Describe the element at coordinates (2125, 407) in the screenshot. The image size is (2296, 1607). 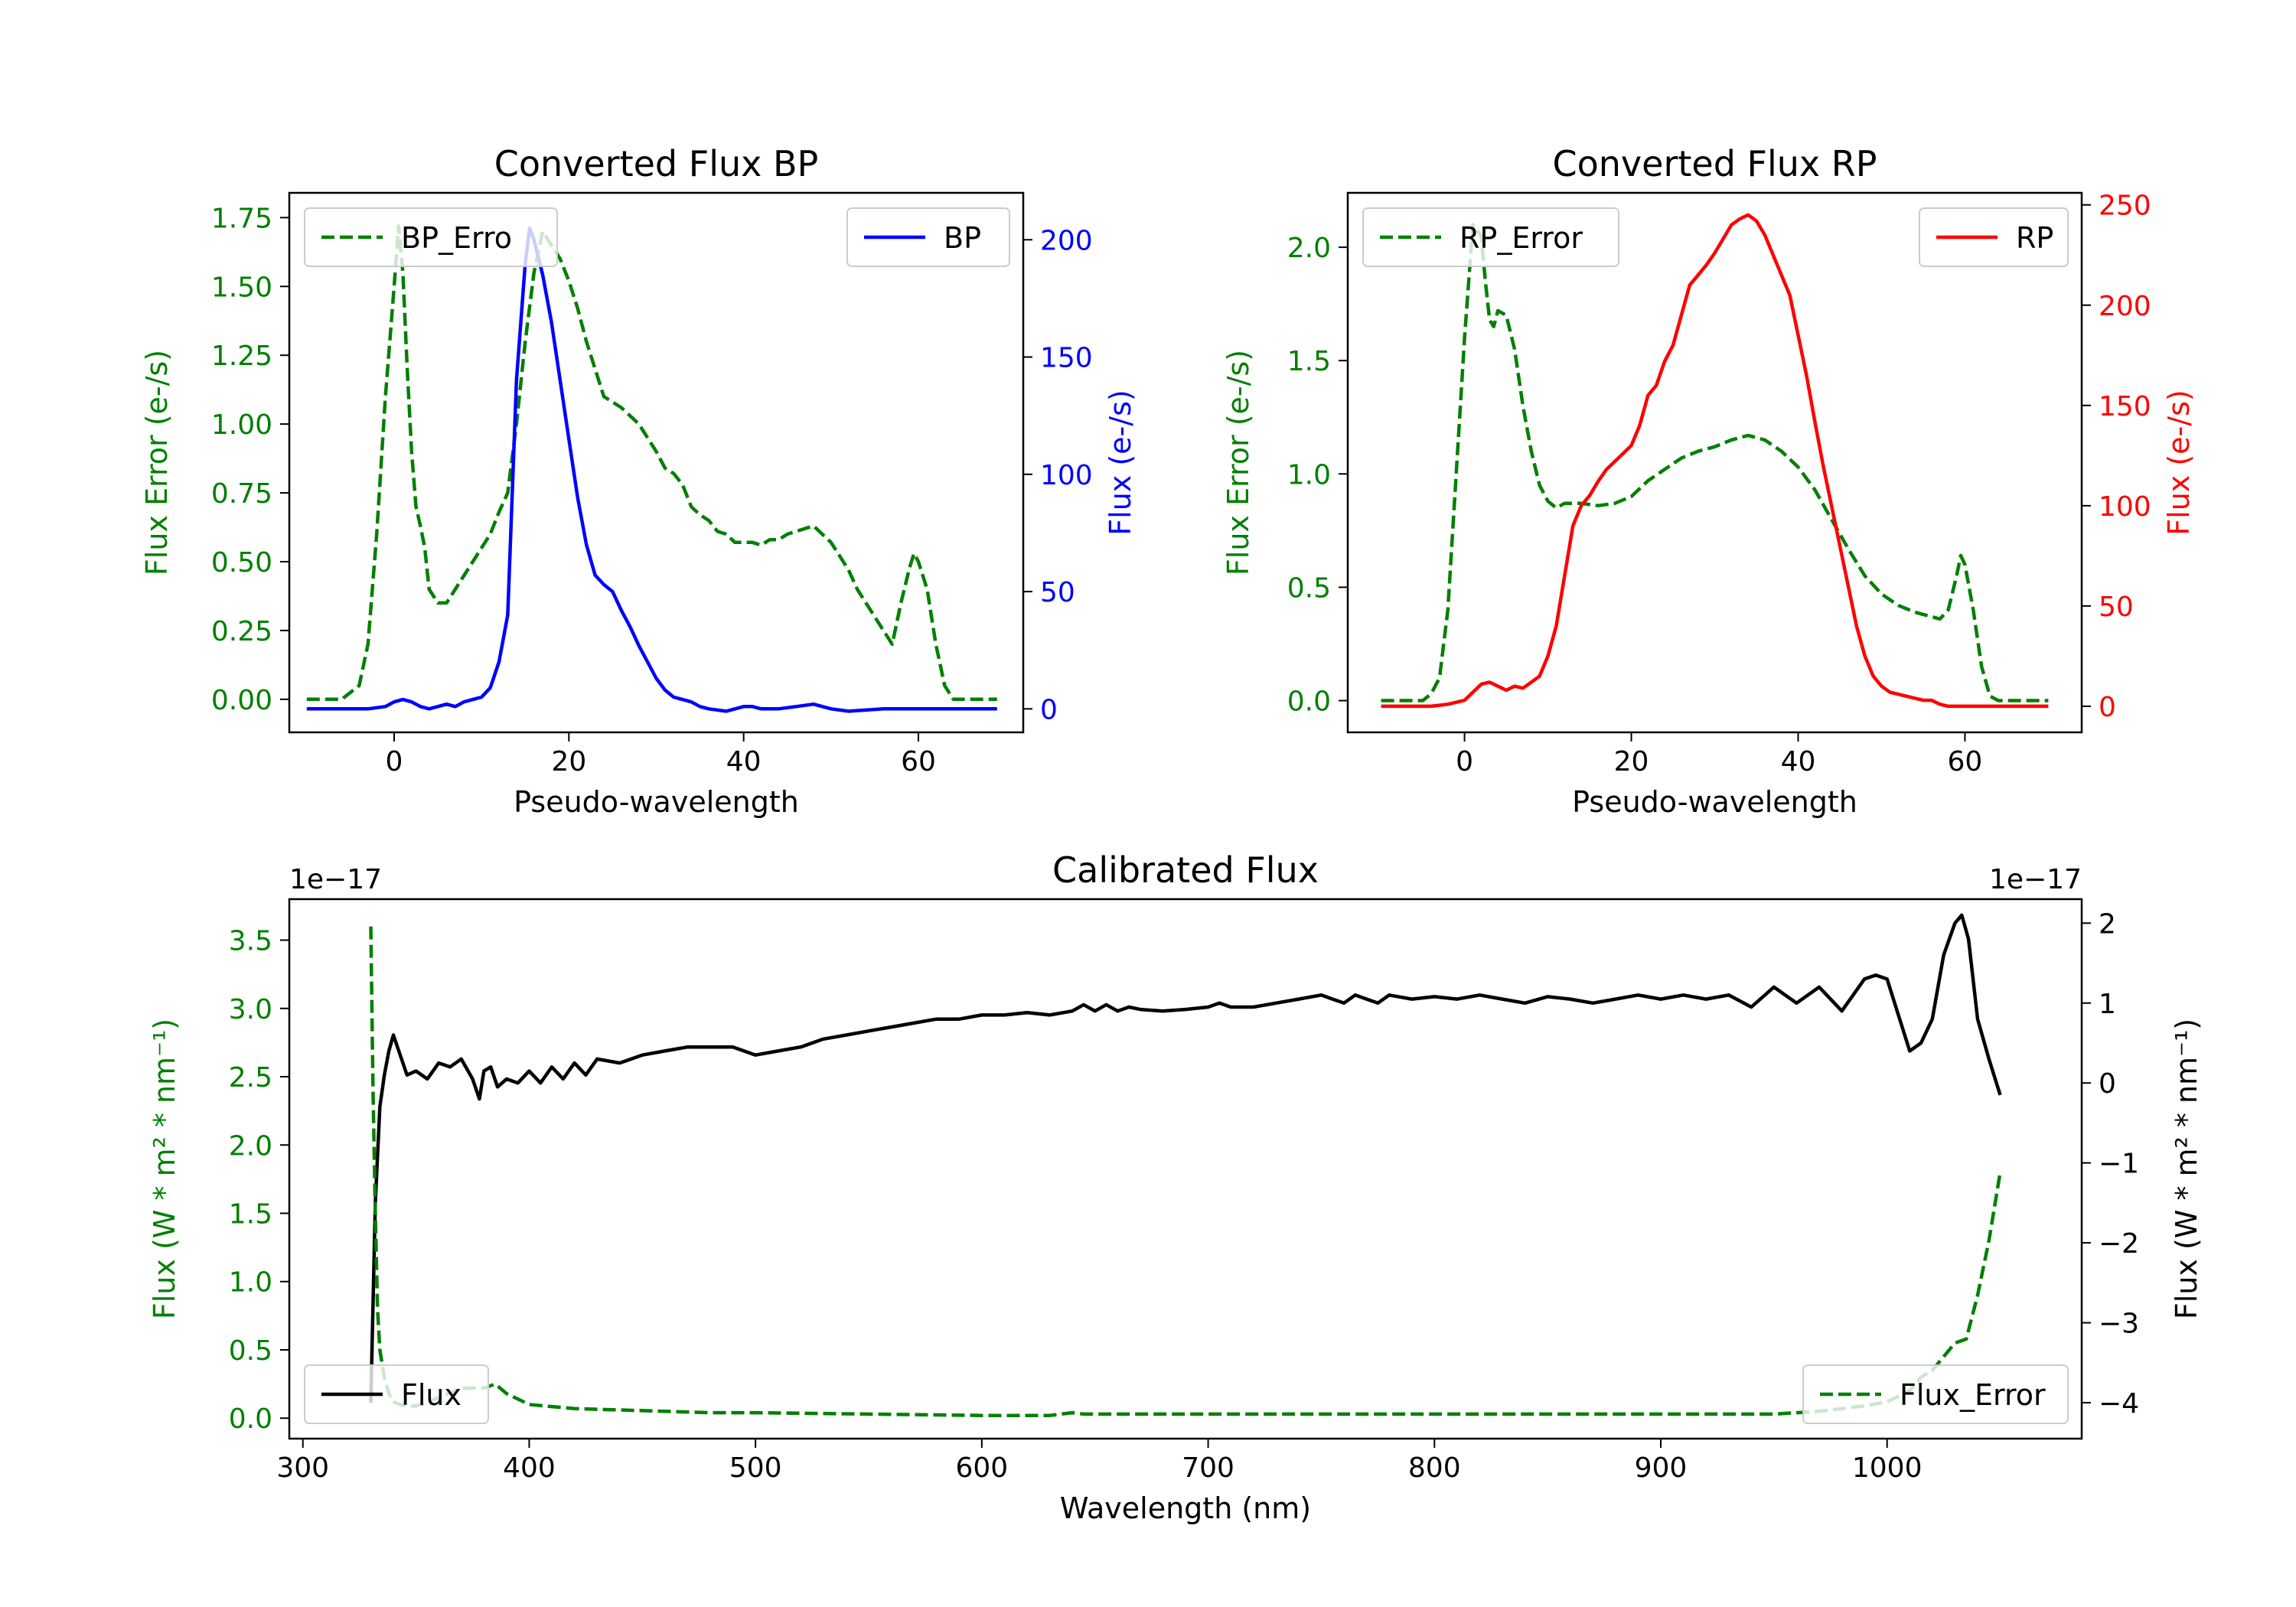
I see `rp-y-right-tick-label: 150` at that location.